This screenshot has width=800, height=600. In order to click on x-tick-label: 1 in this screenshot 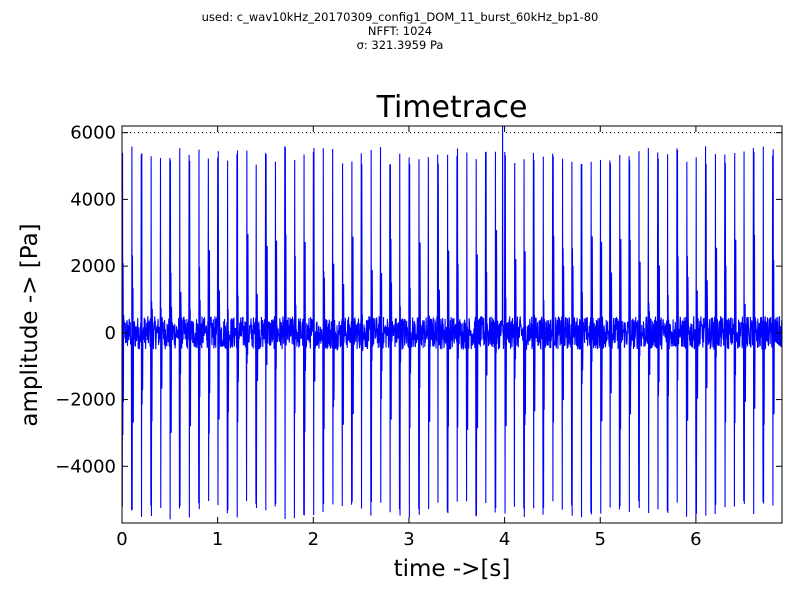, I will do `click(217, 539)`.